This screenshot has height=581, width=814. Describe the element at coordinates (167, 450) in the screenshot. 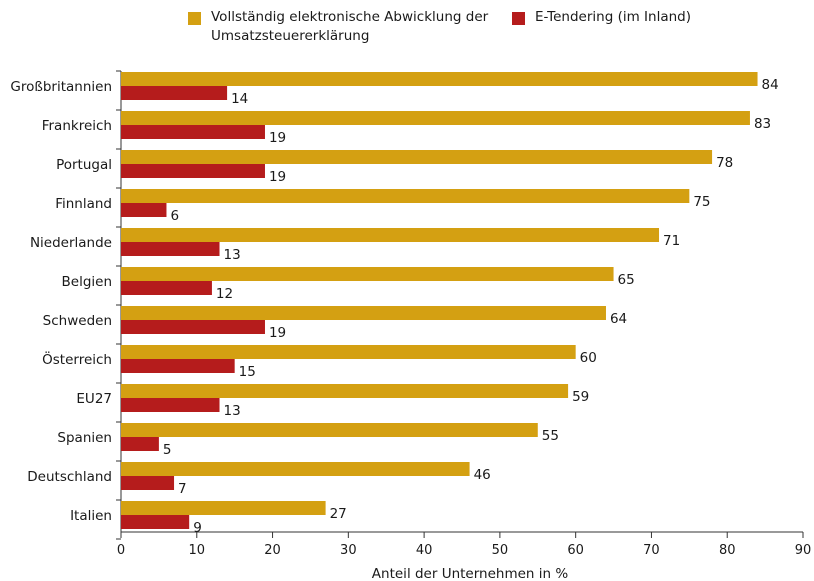

I see `value-label-etendering: 5` at that location.